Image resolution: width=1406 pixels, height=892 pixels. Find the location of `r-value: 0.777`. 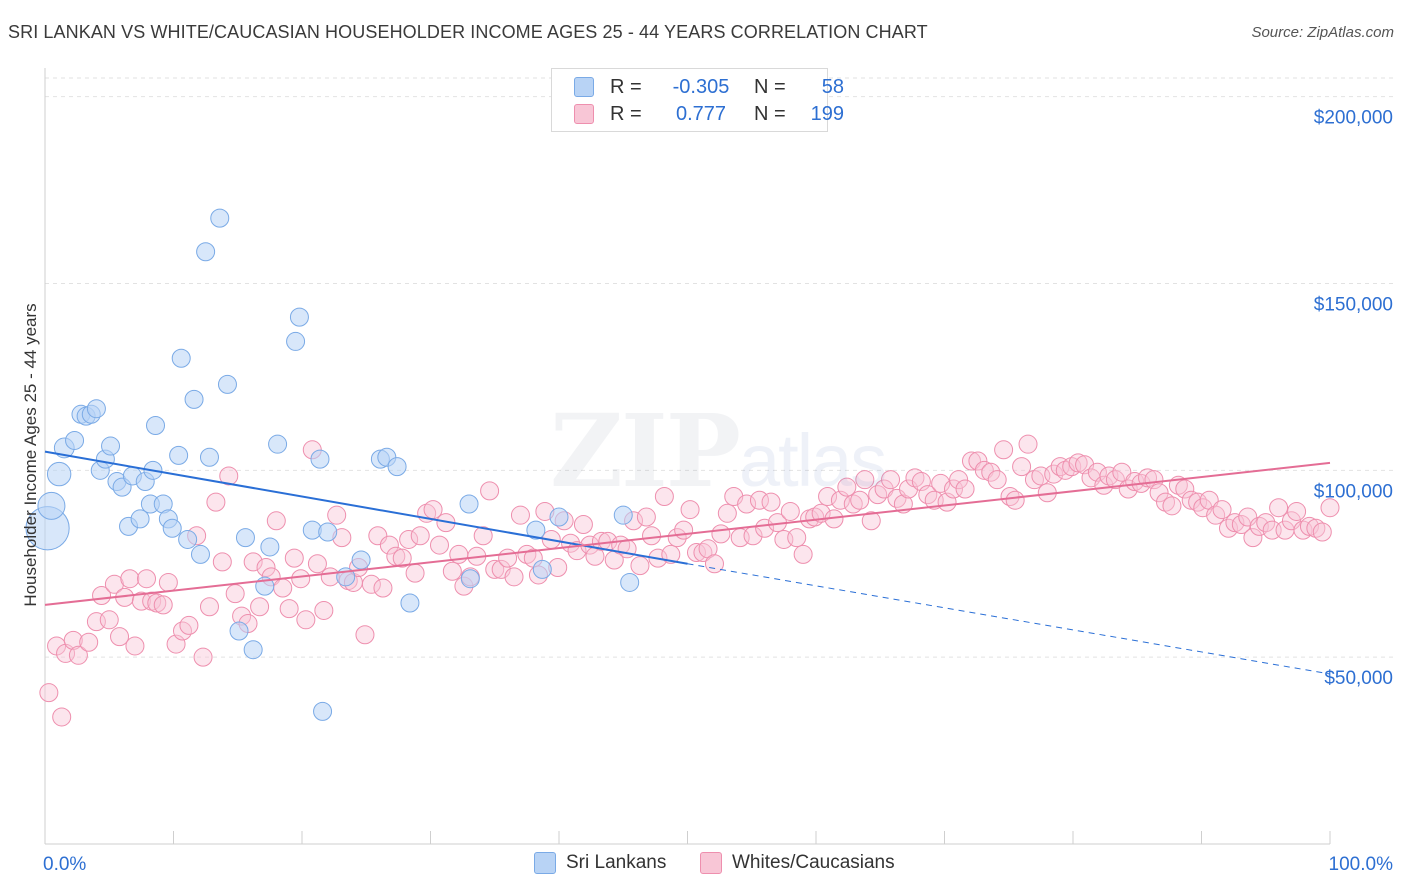

r-value: 0.777 is located at coordinates (701, 113).